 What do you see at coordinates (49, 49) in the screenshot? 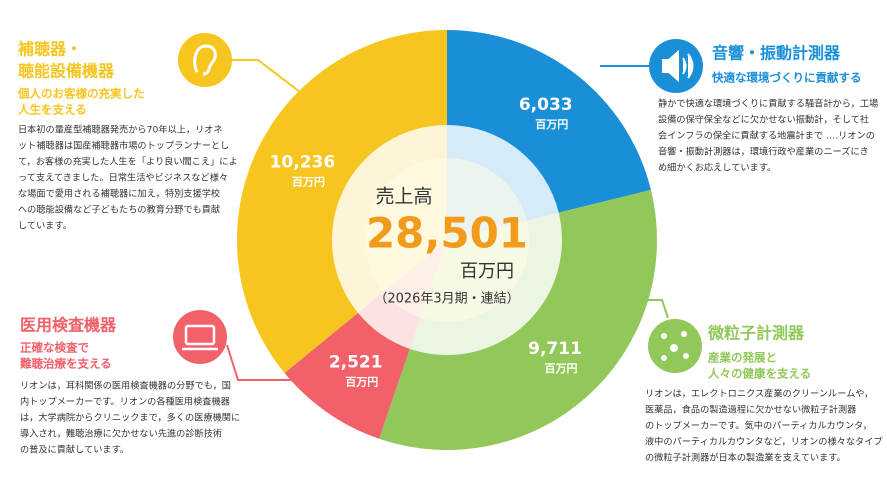
I see `panel-title: 補聴器・` at bounding box center [49, 49].